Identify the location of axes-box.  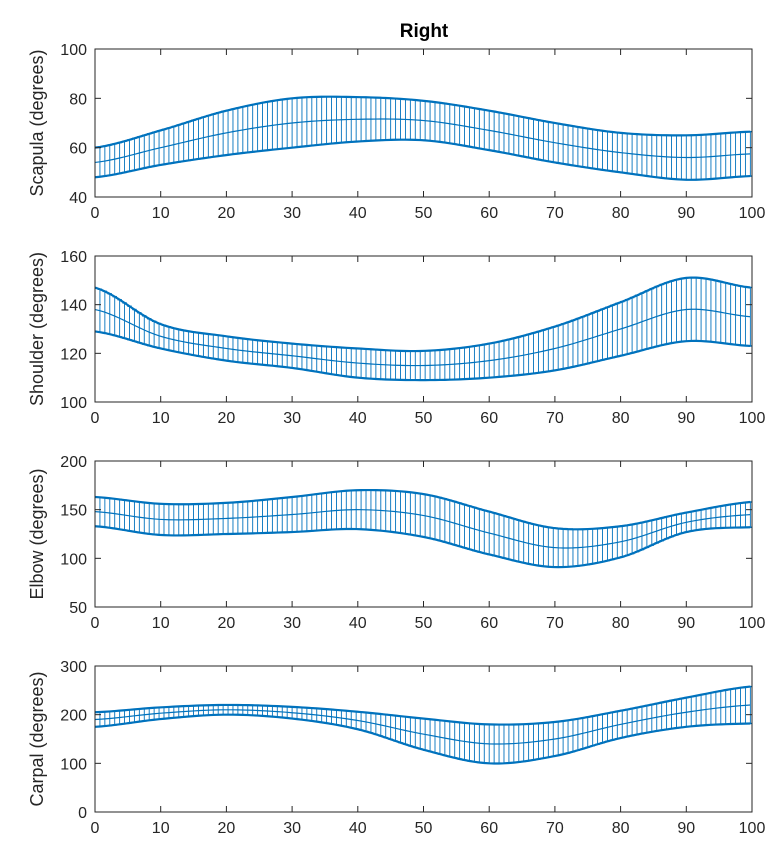
(423, 739).